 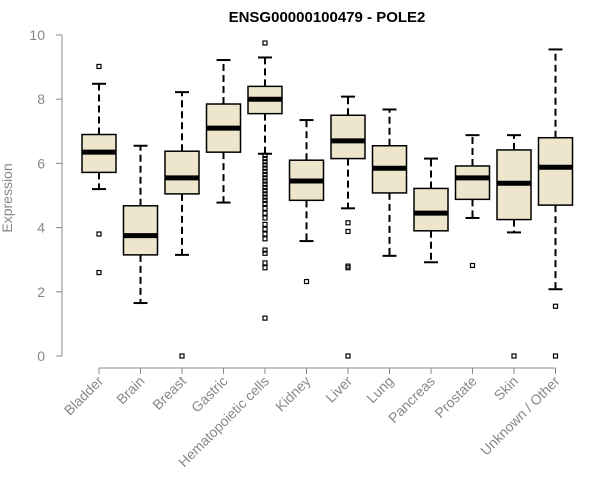 What do you see at coordinates (379, 389) in the screenshot?
I see `x-tick-label: Lung` at bounding box center [379, 389].